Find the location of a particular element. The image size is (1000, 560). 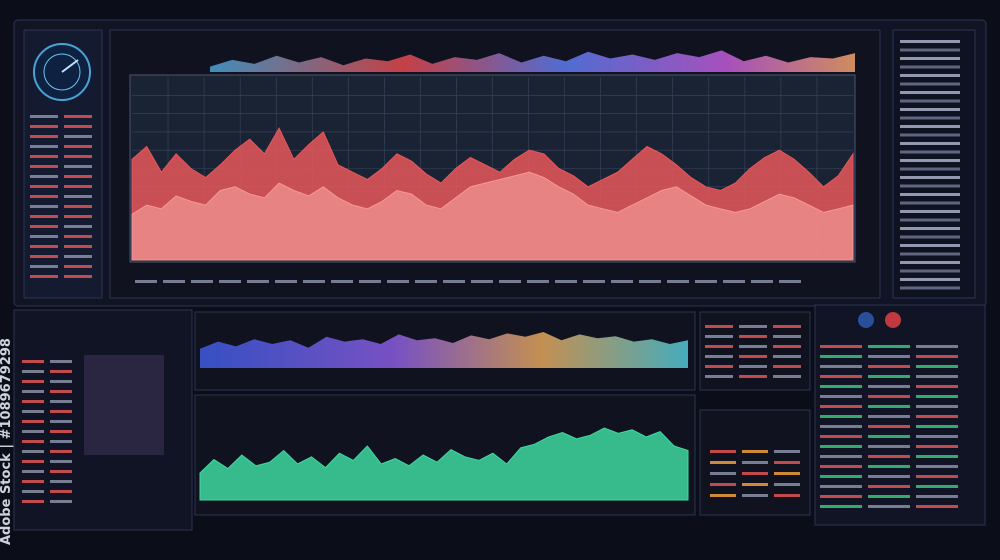

gauge-needle is located at coordinates (70, 66).